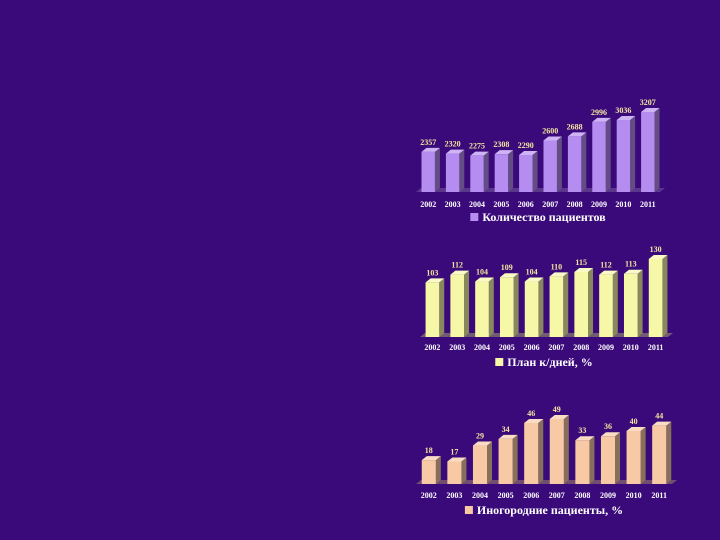 This screenshot has height=540, width=720. What do you see at coordinates (648, 102) in the screenshot?
I see `bar-value-label: 3207` at bounding box center [648, 102].